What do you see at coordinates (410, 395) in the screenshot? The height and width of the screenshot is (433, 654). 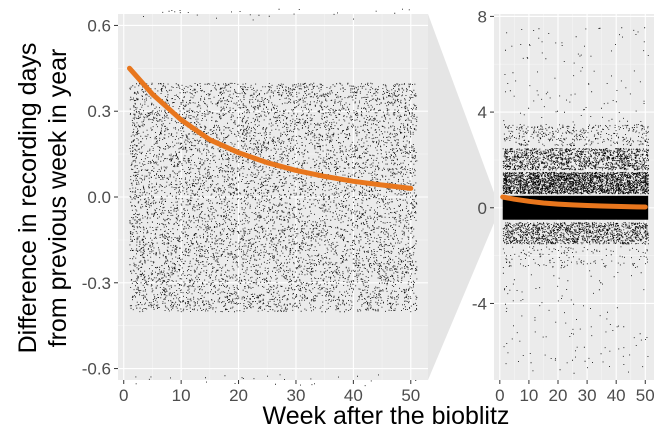 I see `main-x-tick-label: 50` at bounding box center [410, 395].